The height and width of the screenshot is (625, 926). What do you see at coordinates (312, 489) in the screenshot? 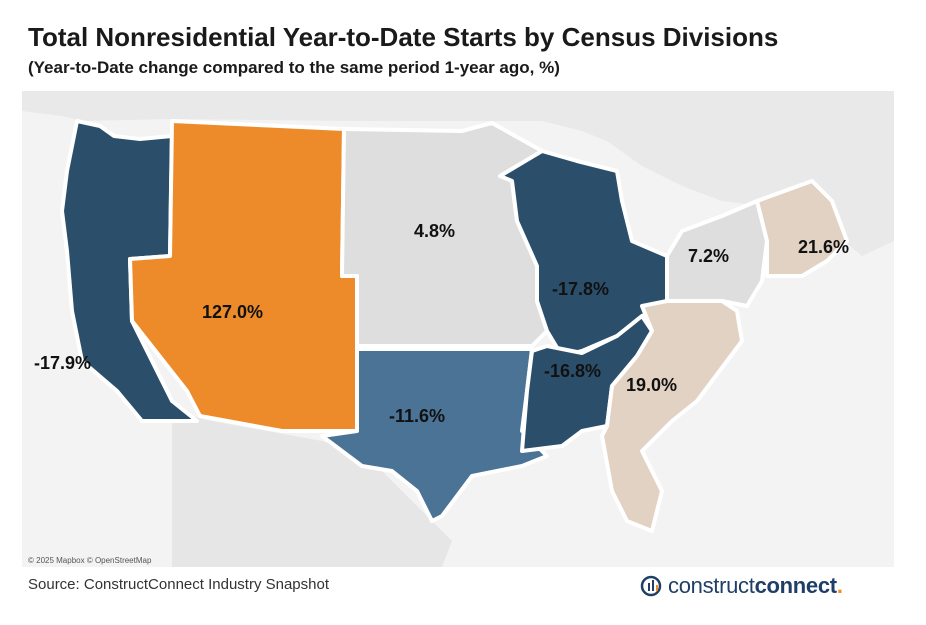
I see `mexico-landmass` at bounding box center [312, 489].